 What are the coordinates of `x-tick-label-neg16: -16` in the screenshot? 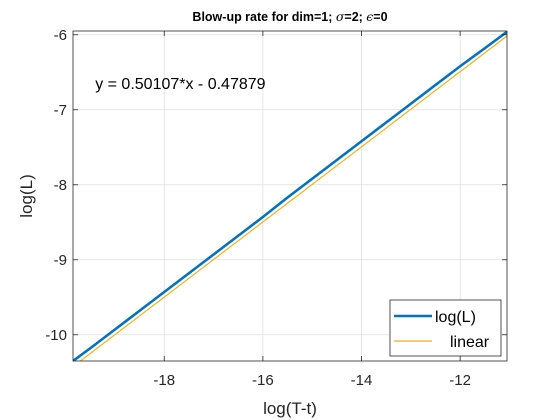 It's located at (263, 380).